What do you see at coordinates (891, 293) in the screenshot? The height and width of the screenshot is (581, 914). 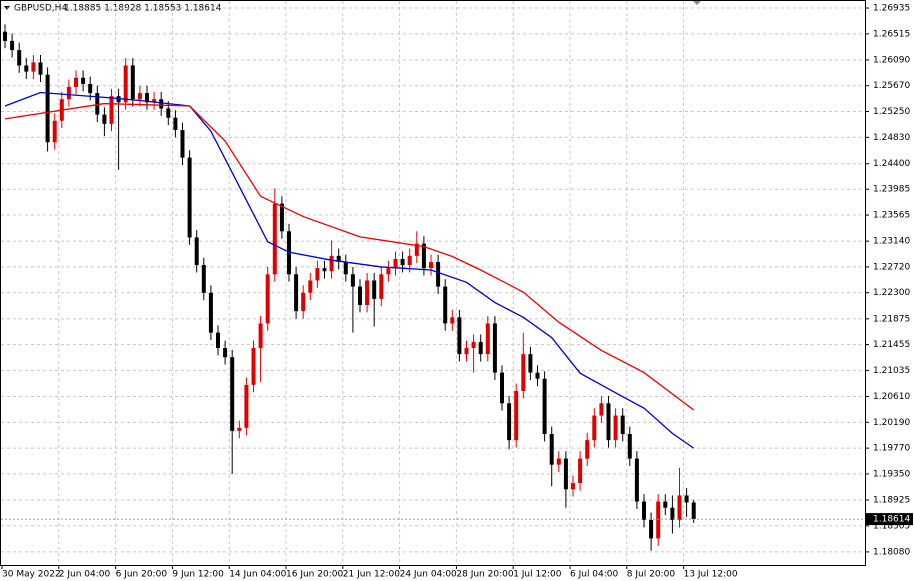 I see `y-tick-label: 1.22300` at bounding box center [891, 293].